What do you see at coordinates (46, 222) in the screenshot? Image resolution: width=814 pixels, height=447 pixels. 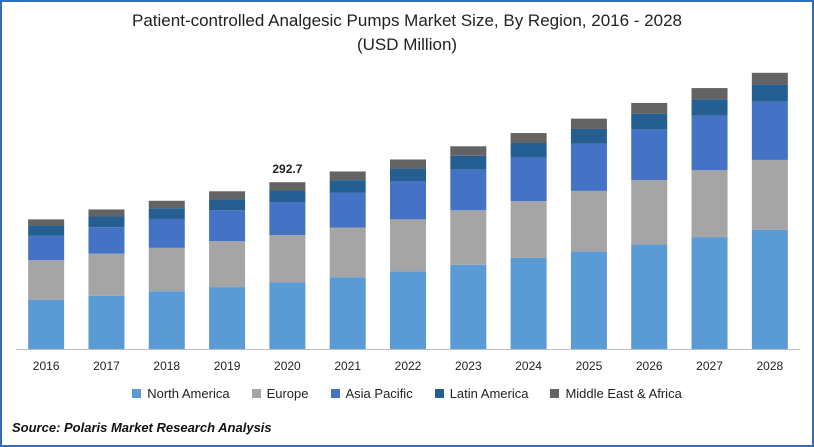 I see `bar-segment-2016-s4` at bounding box center [46, 222].